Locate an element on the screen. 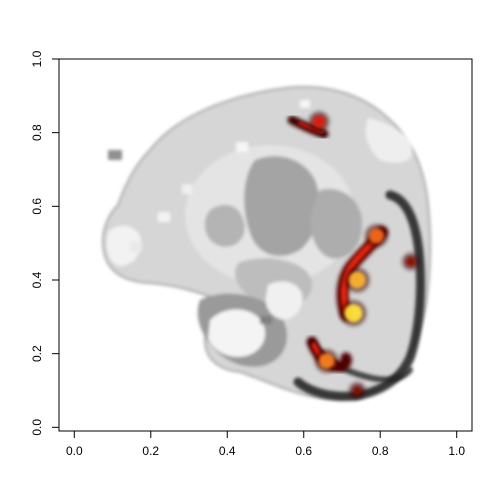  y-tick-label: 0.6 is located at coordinates (37, 206).